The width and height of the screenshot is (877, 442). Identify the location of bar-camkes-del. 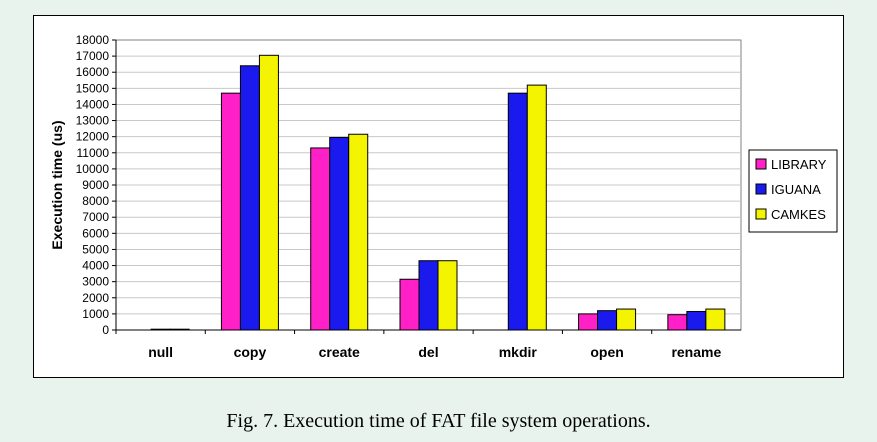
(447, 295).